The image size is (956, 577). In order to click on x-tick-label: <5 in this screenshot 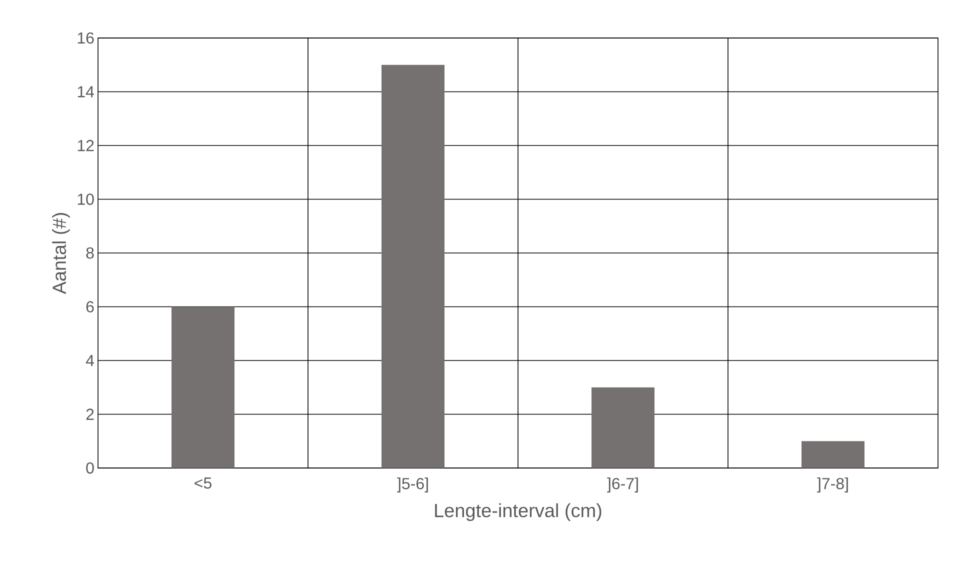, I will do `click(203, 483)`.